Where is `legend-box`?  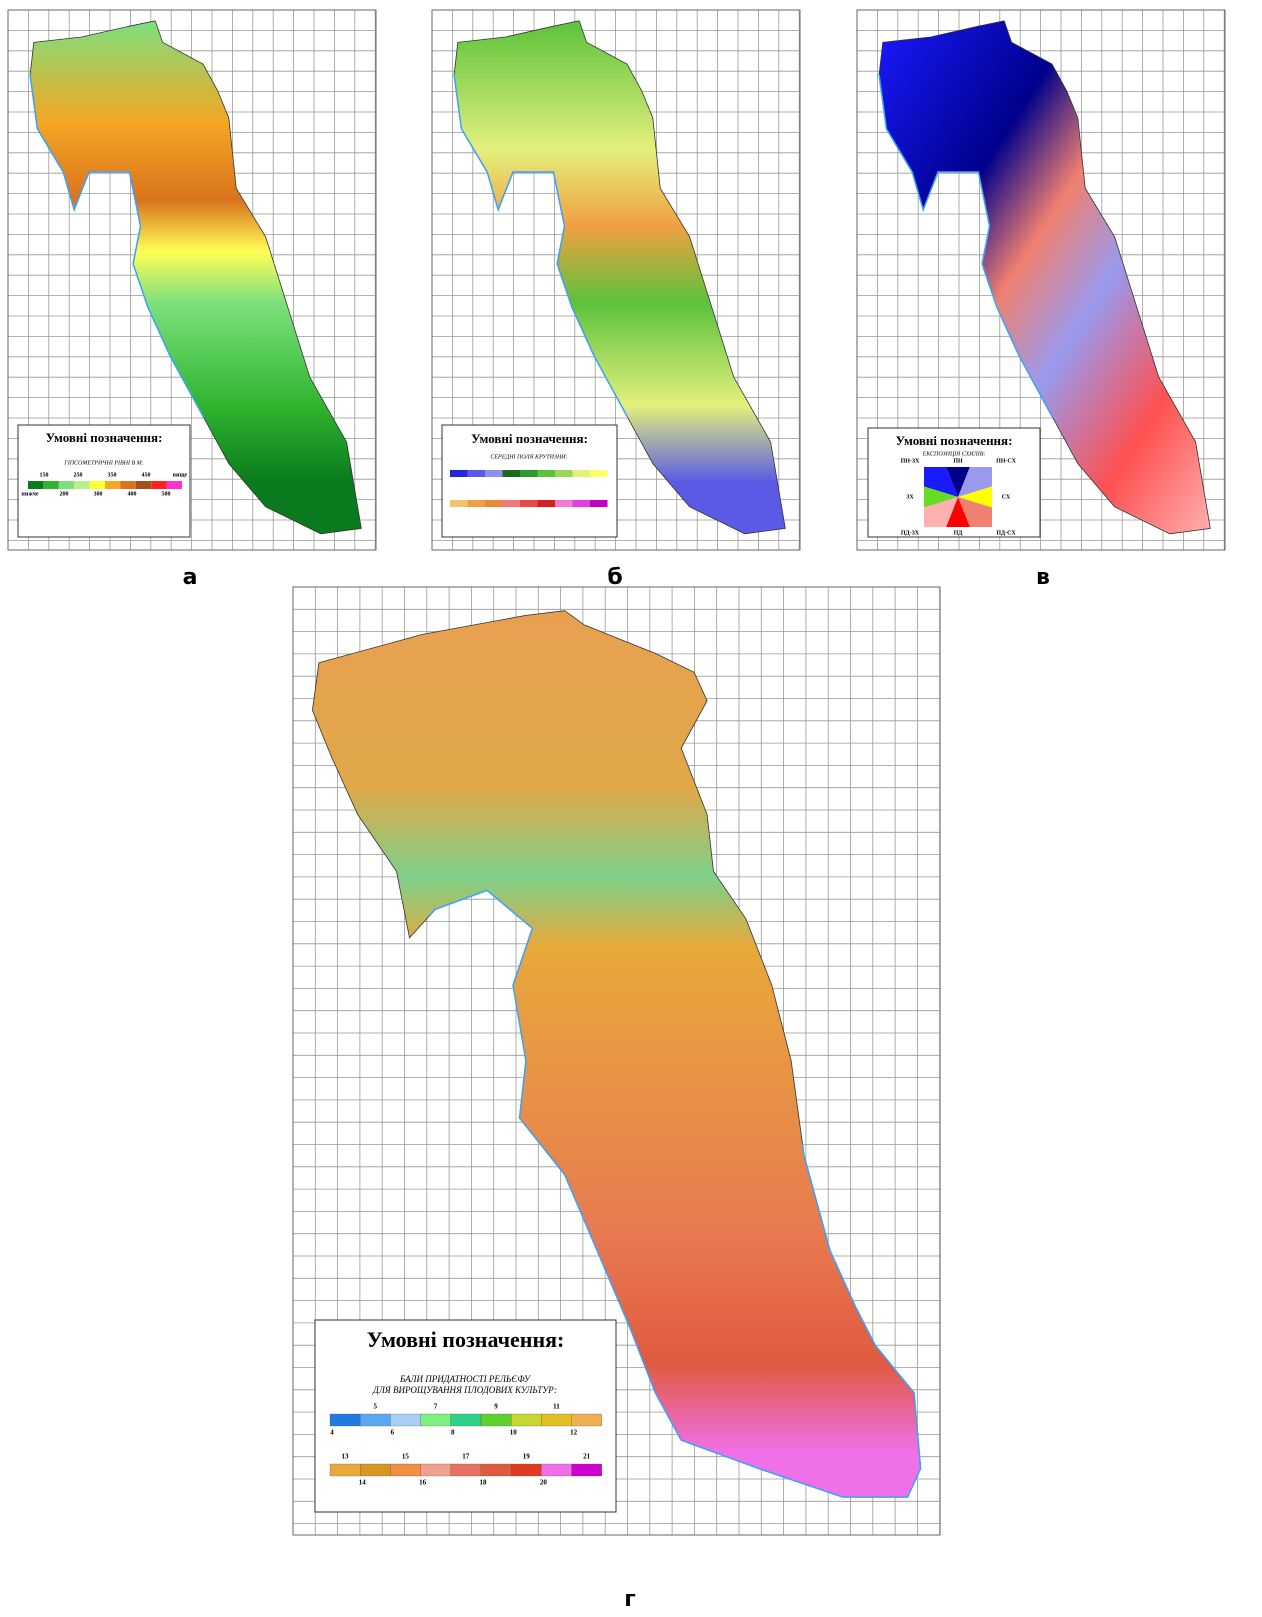
legend-box is located at coordinates (529, 481).